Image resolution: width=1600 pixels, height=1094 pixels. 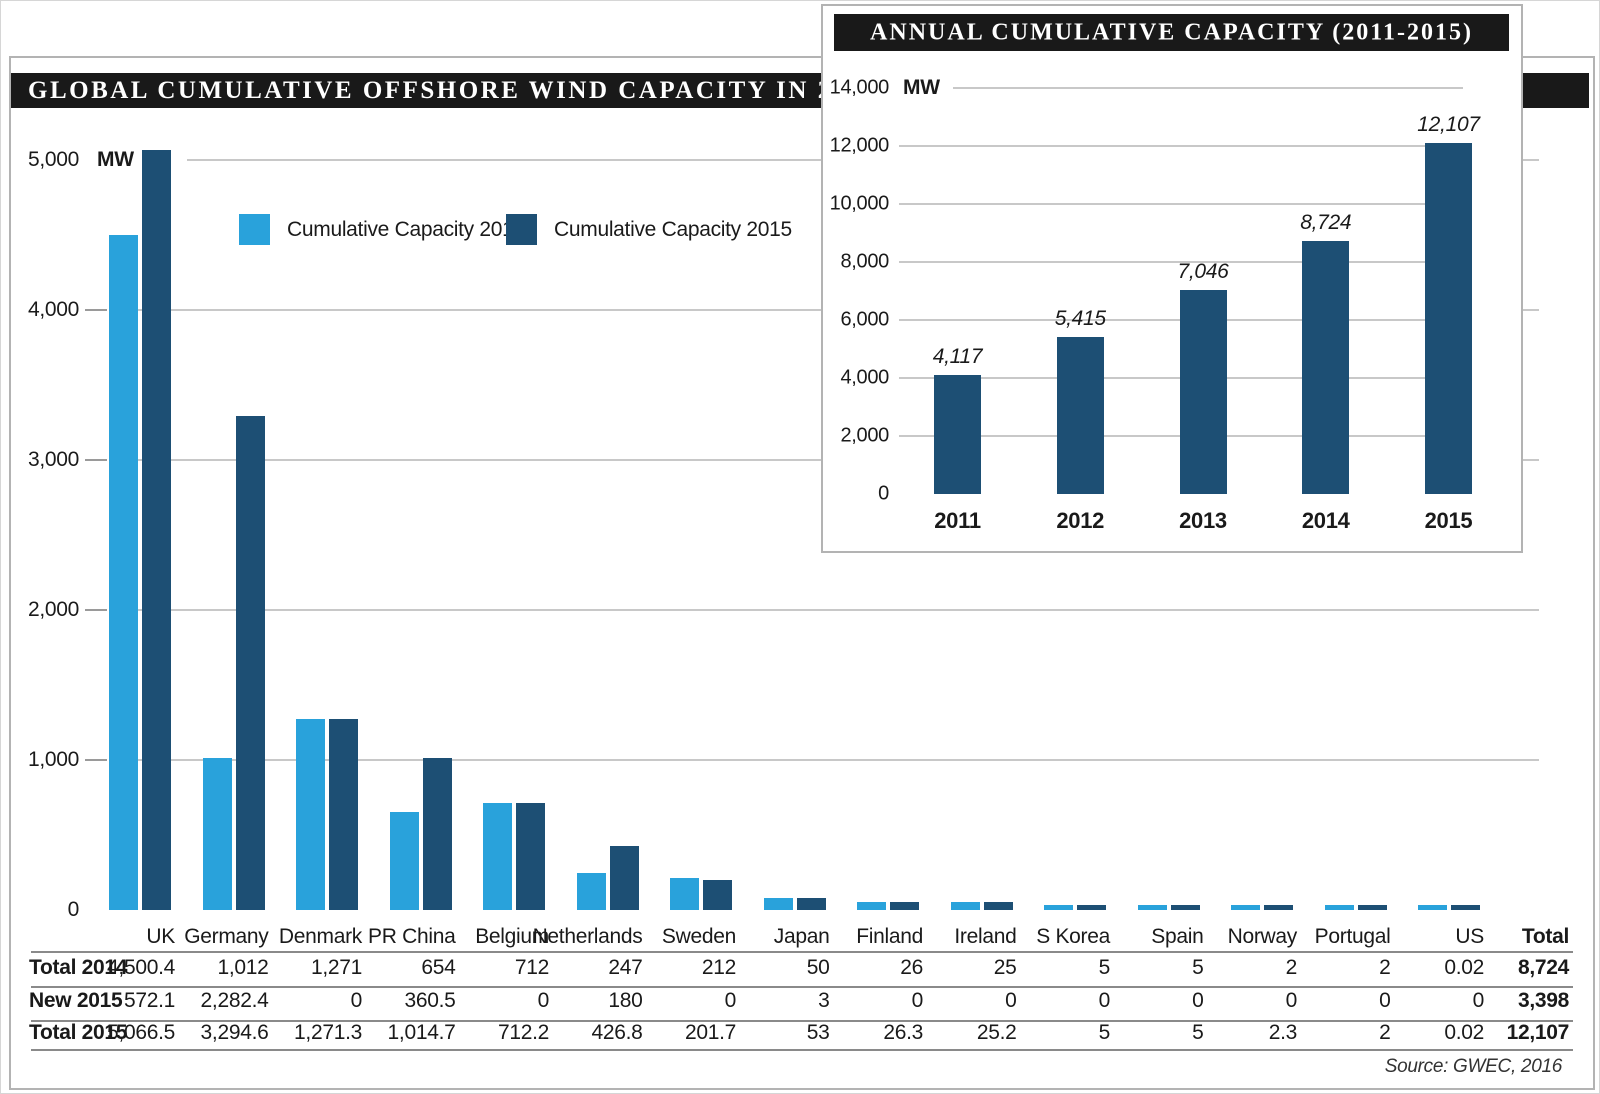 What do you see at coordinates (234, 1000) in the screenshot?
I see `table-cell: 2,282.4` at bounding box center [234, 1000].